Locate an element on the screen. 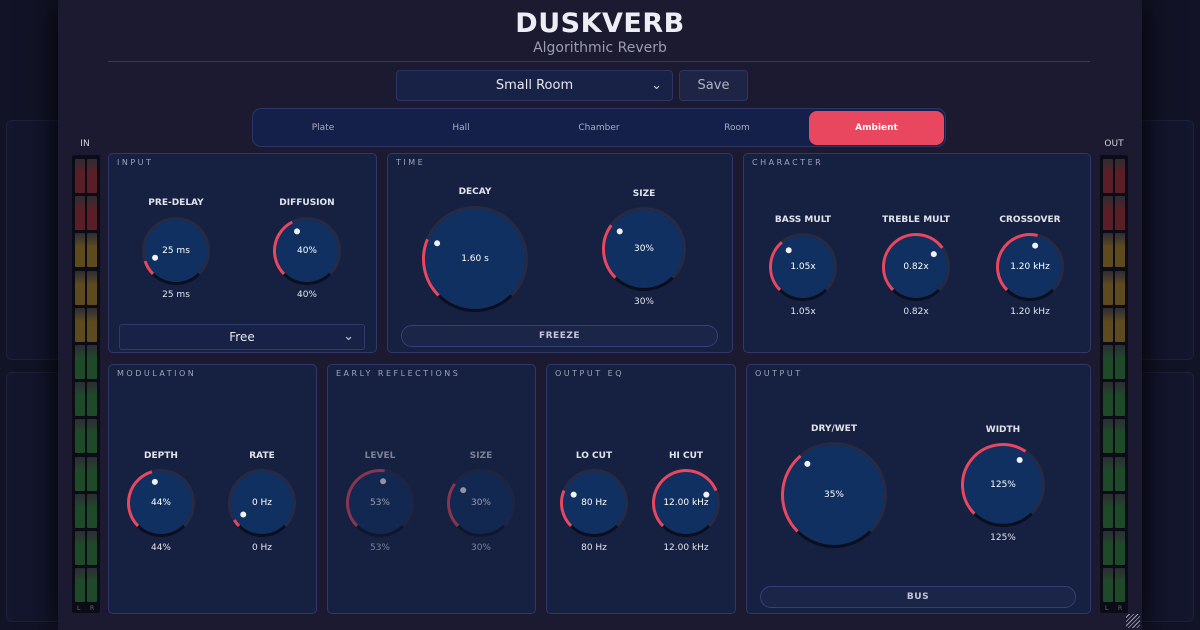 This screenshot has width=1200, height=630. er-size-label: SIZE is located at coordinates (481, 456).